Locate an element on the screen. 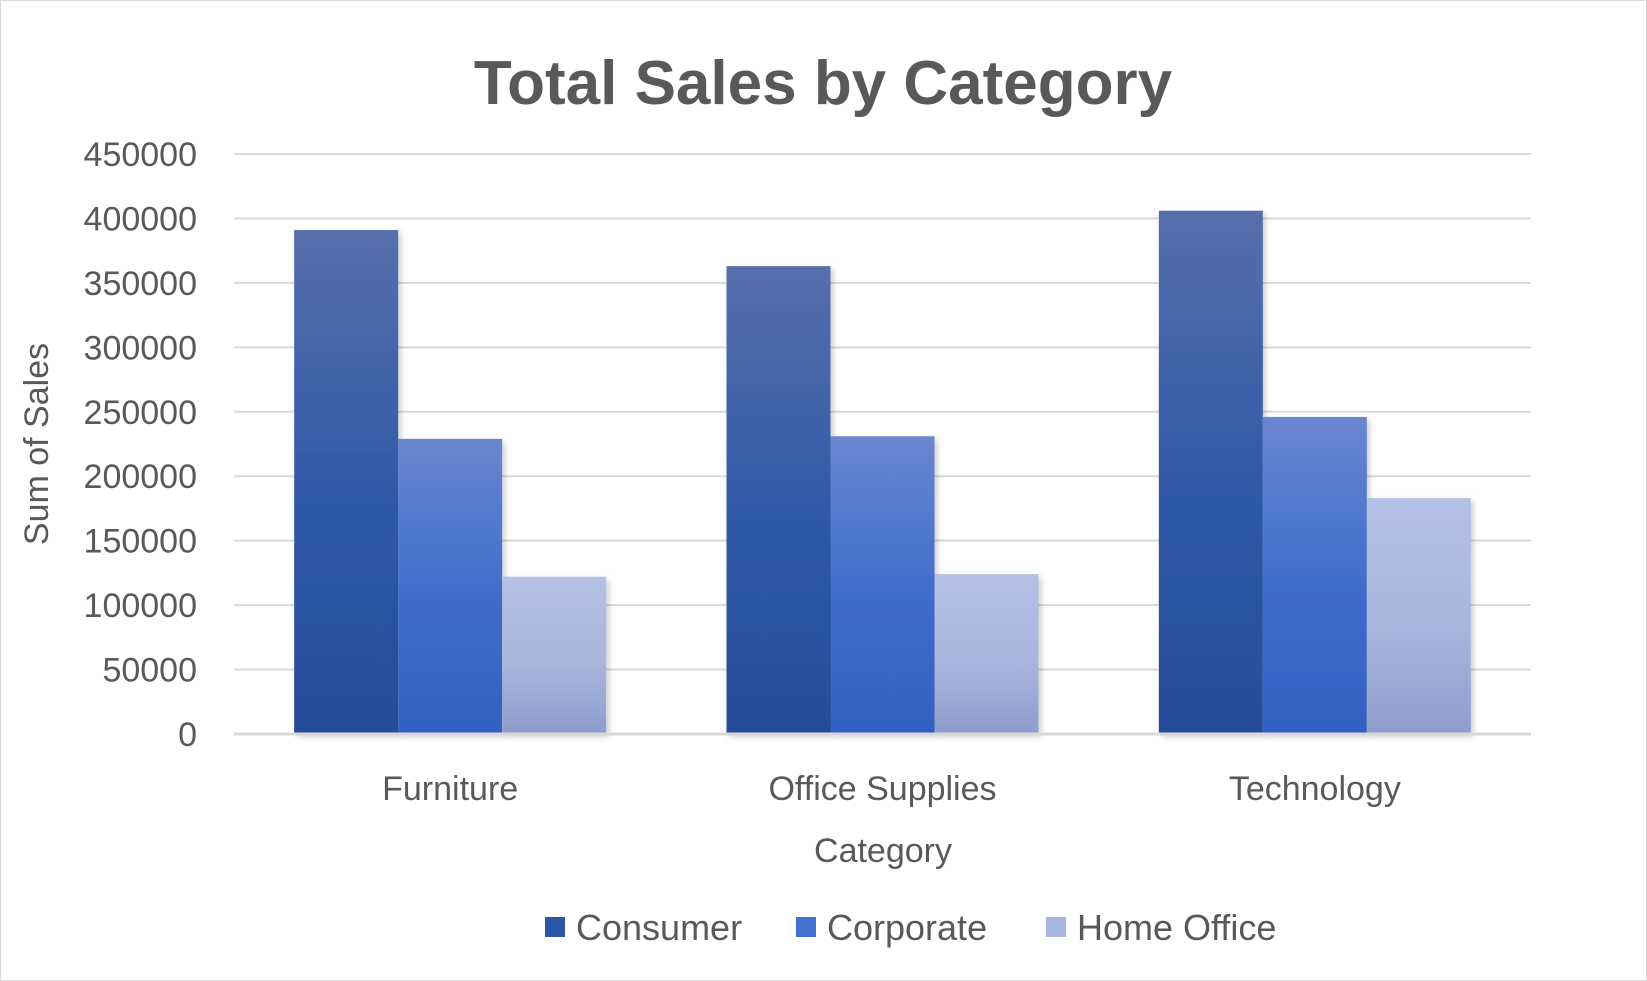 This screenshot has height=981, width=1647. legend: Consumer Corporate Home Office is located at coordinates (910, 927).